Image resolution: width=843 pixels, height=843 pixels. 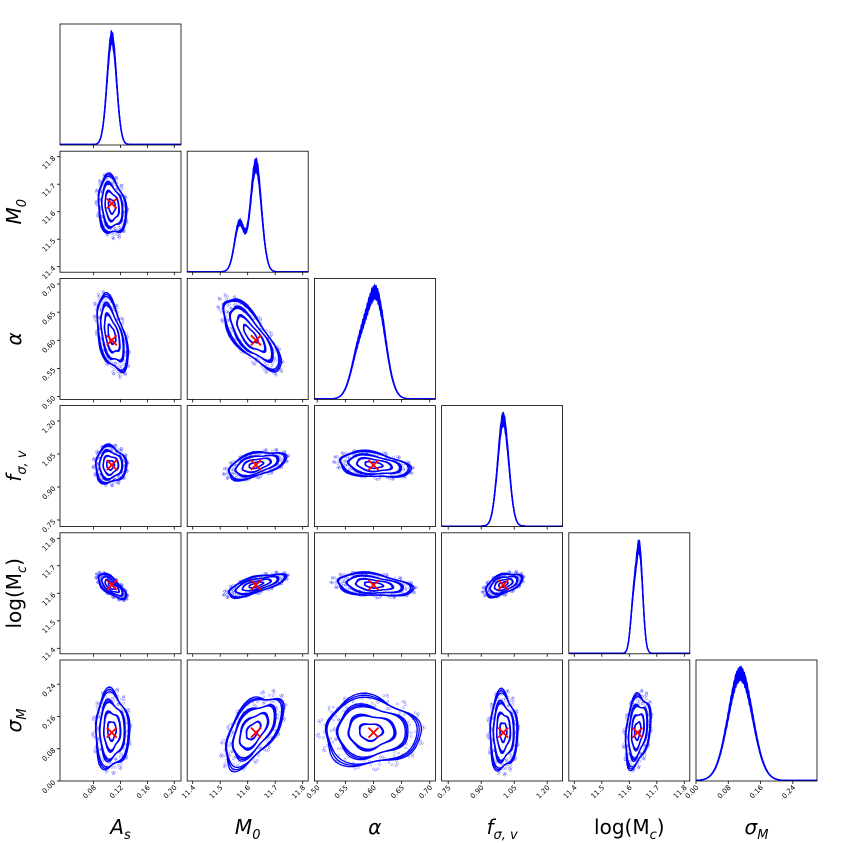 I want to click on x-tick-label: 0.00, so click(x=692, y=792).